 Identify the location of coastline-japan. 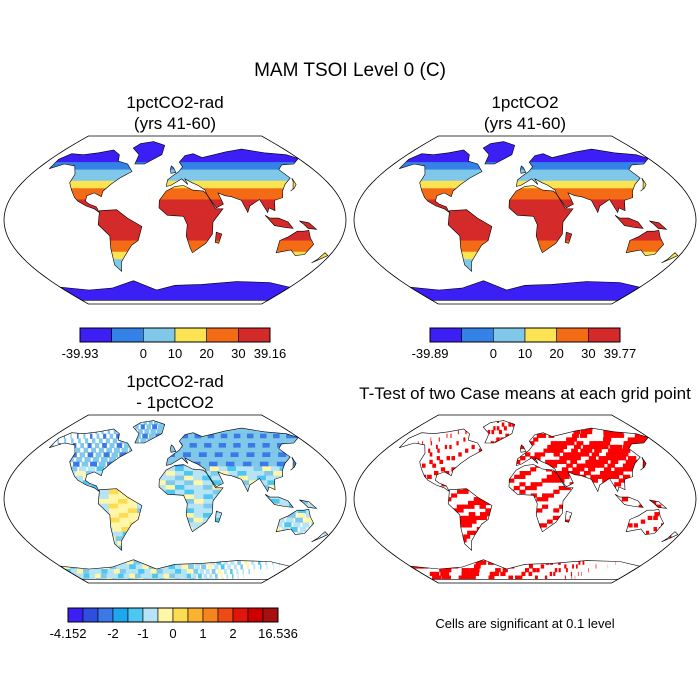
(293, 463).